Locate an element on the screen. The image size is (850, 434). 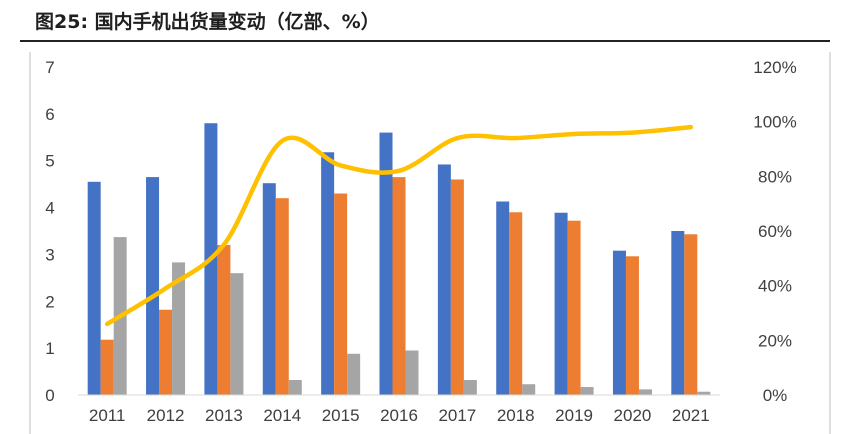
x-axis-tick-label: 2013 is located at coordinates (224, 415).